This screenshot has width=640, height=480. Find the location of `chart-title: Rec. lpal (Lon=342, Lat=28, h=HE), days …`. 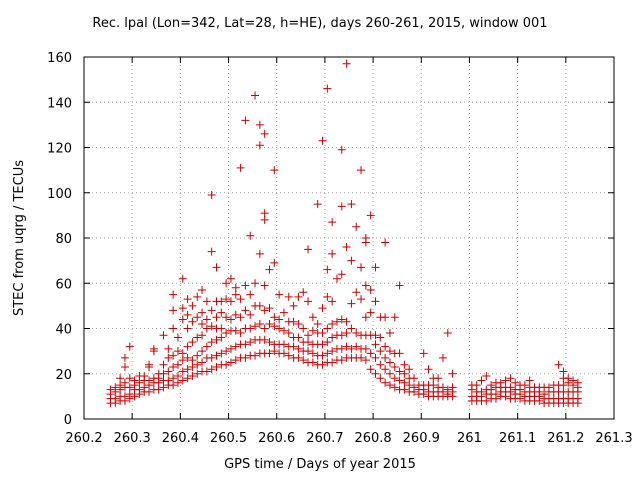

chart-title: Rec. lpal (Lon=342, Lat=28, h=HE), days … is located at coordinates (320, 23).